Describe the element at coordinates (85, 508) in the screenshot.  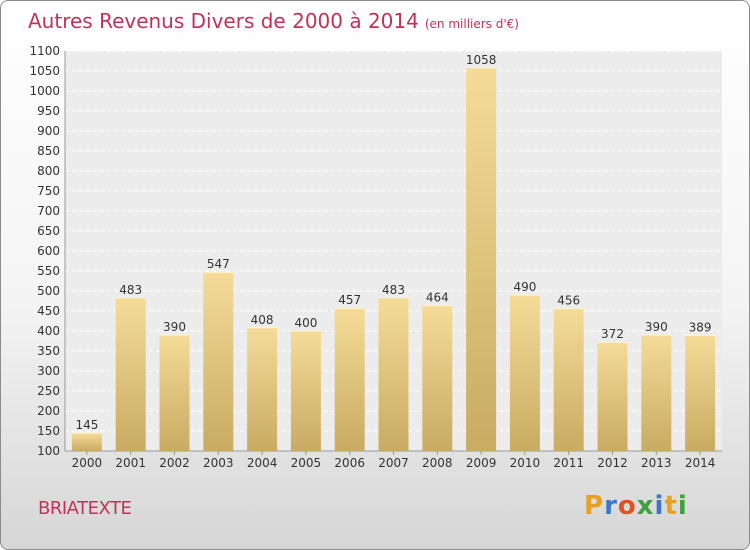
I see `commune-name: BRIATEXTE` at that location.